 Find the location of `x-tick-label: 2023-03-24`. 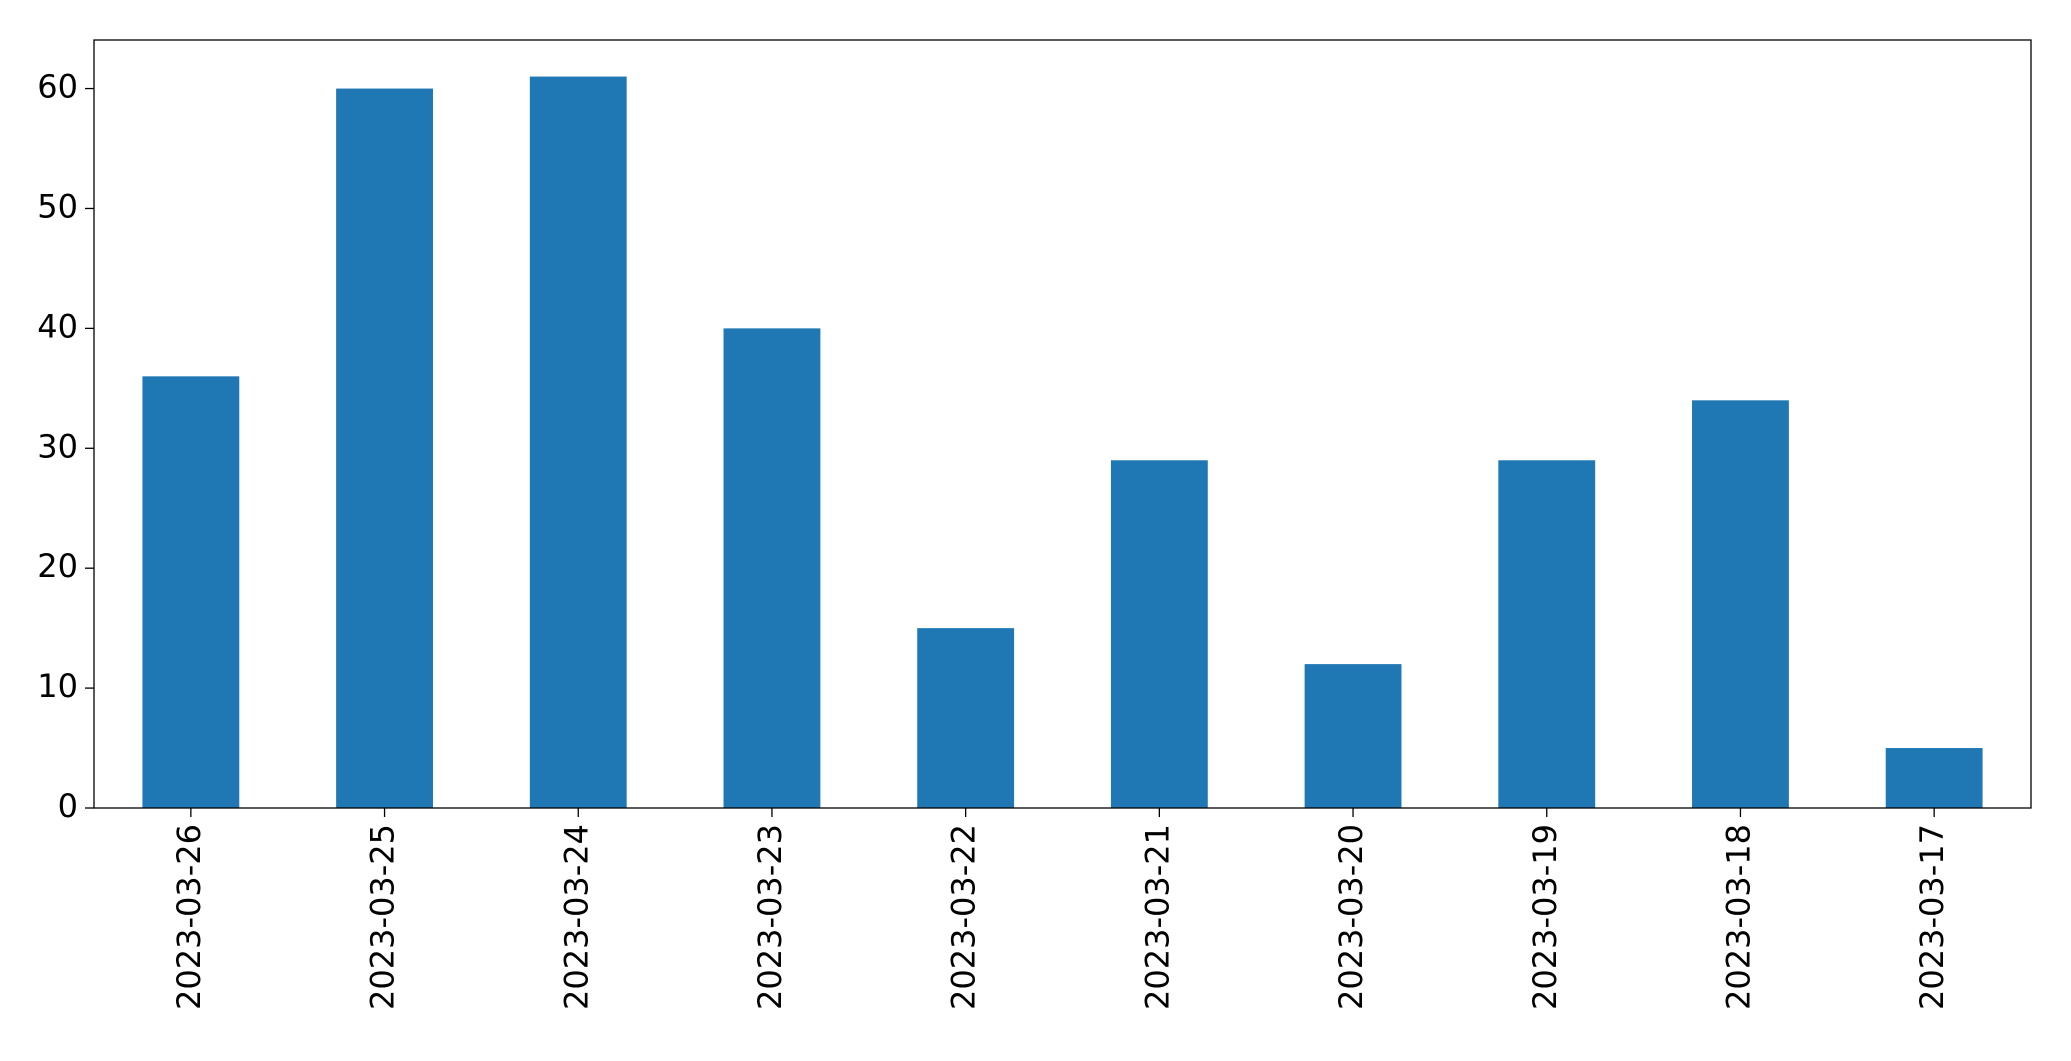

x-tick-label: 2023-03-24 is located at coordinates (576, 917).